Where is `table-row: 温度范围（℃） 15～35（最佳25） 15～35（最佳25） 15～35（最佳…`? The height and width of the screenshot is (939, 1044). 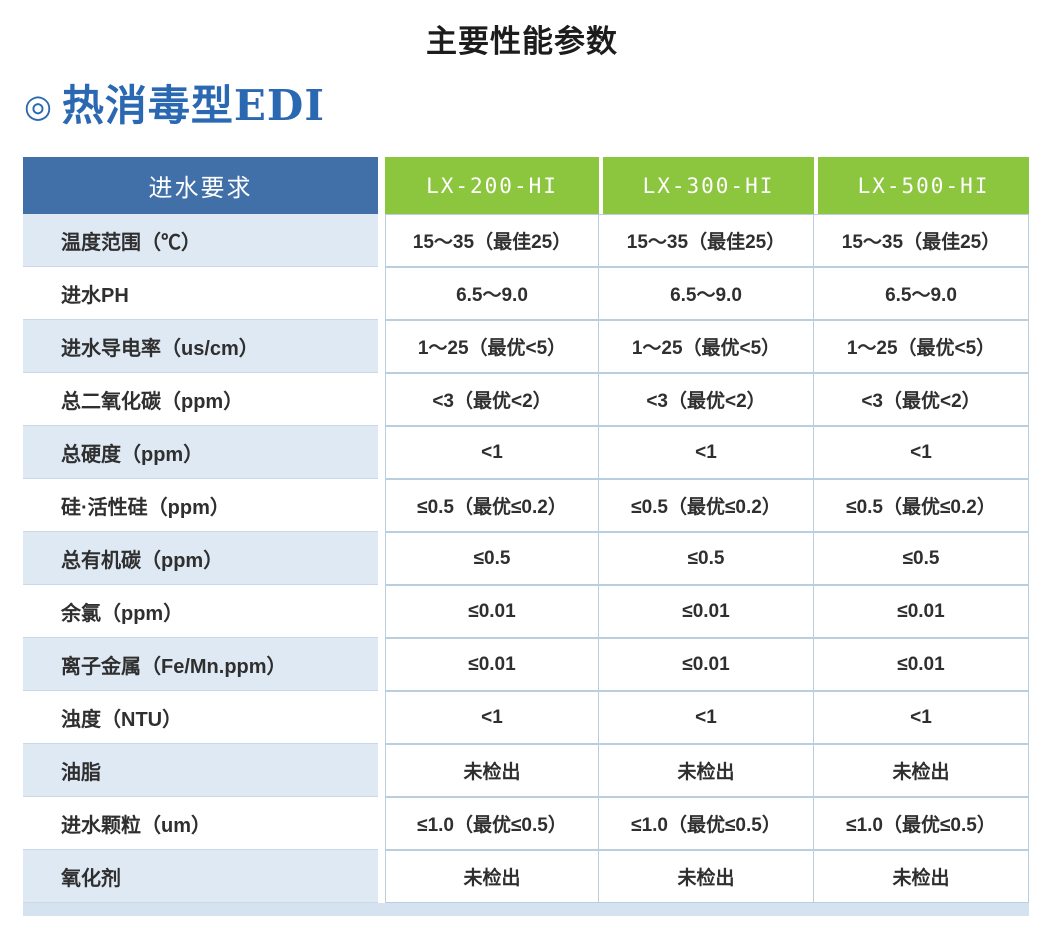
table-row: 温度范围（℃） 15～35（最佳25） 15～35（最佳25） 15～35（最佳… is located at coordinates (526, 240).